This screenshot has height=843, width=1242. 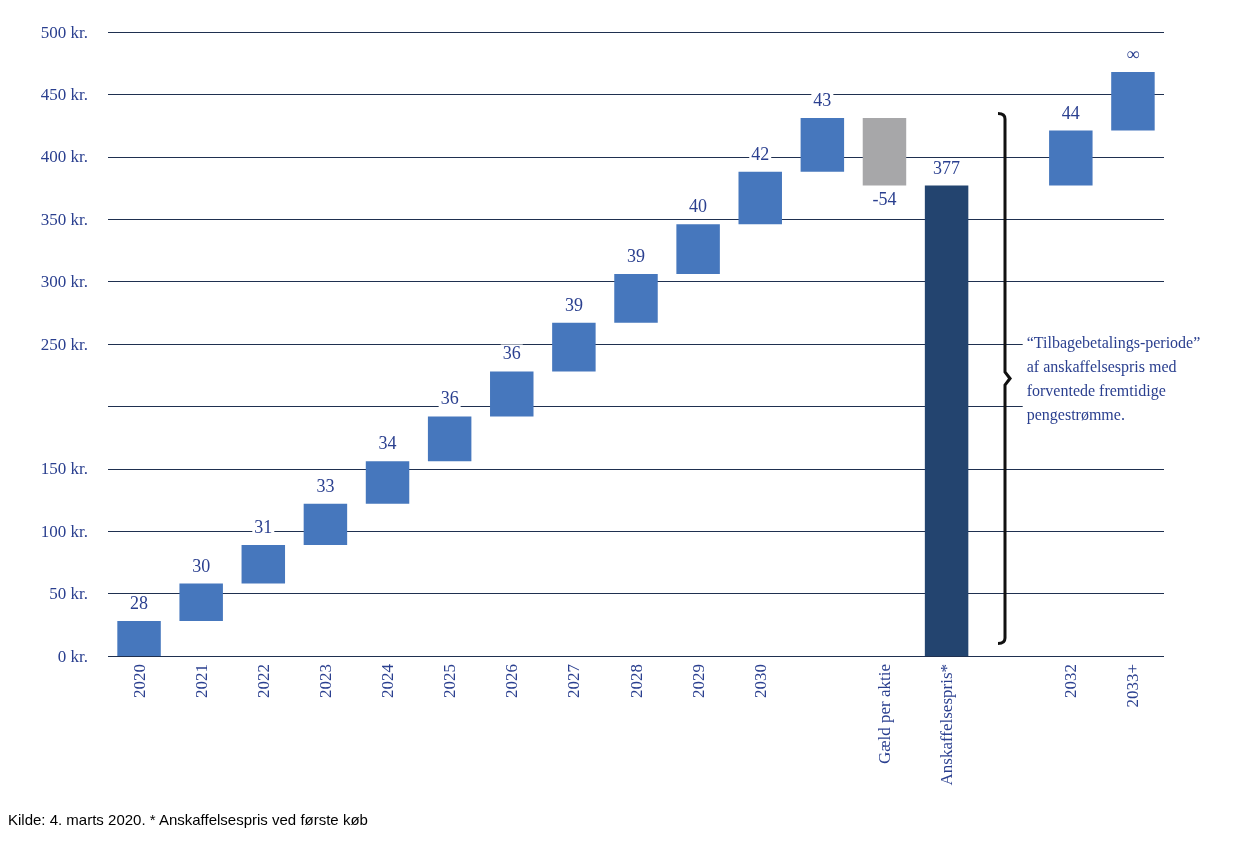 I want to click on y-tick-label: 350 kr., so click(x=64, y=219).